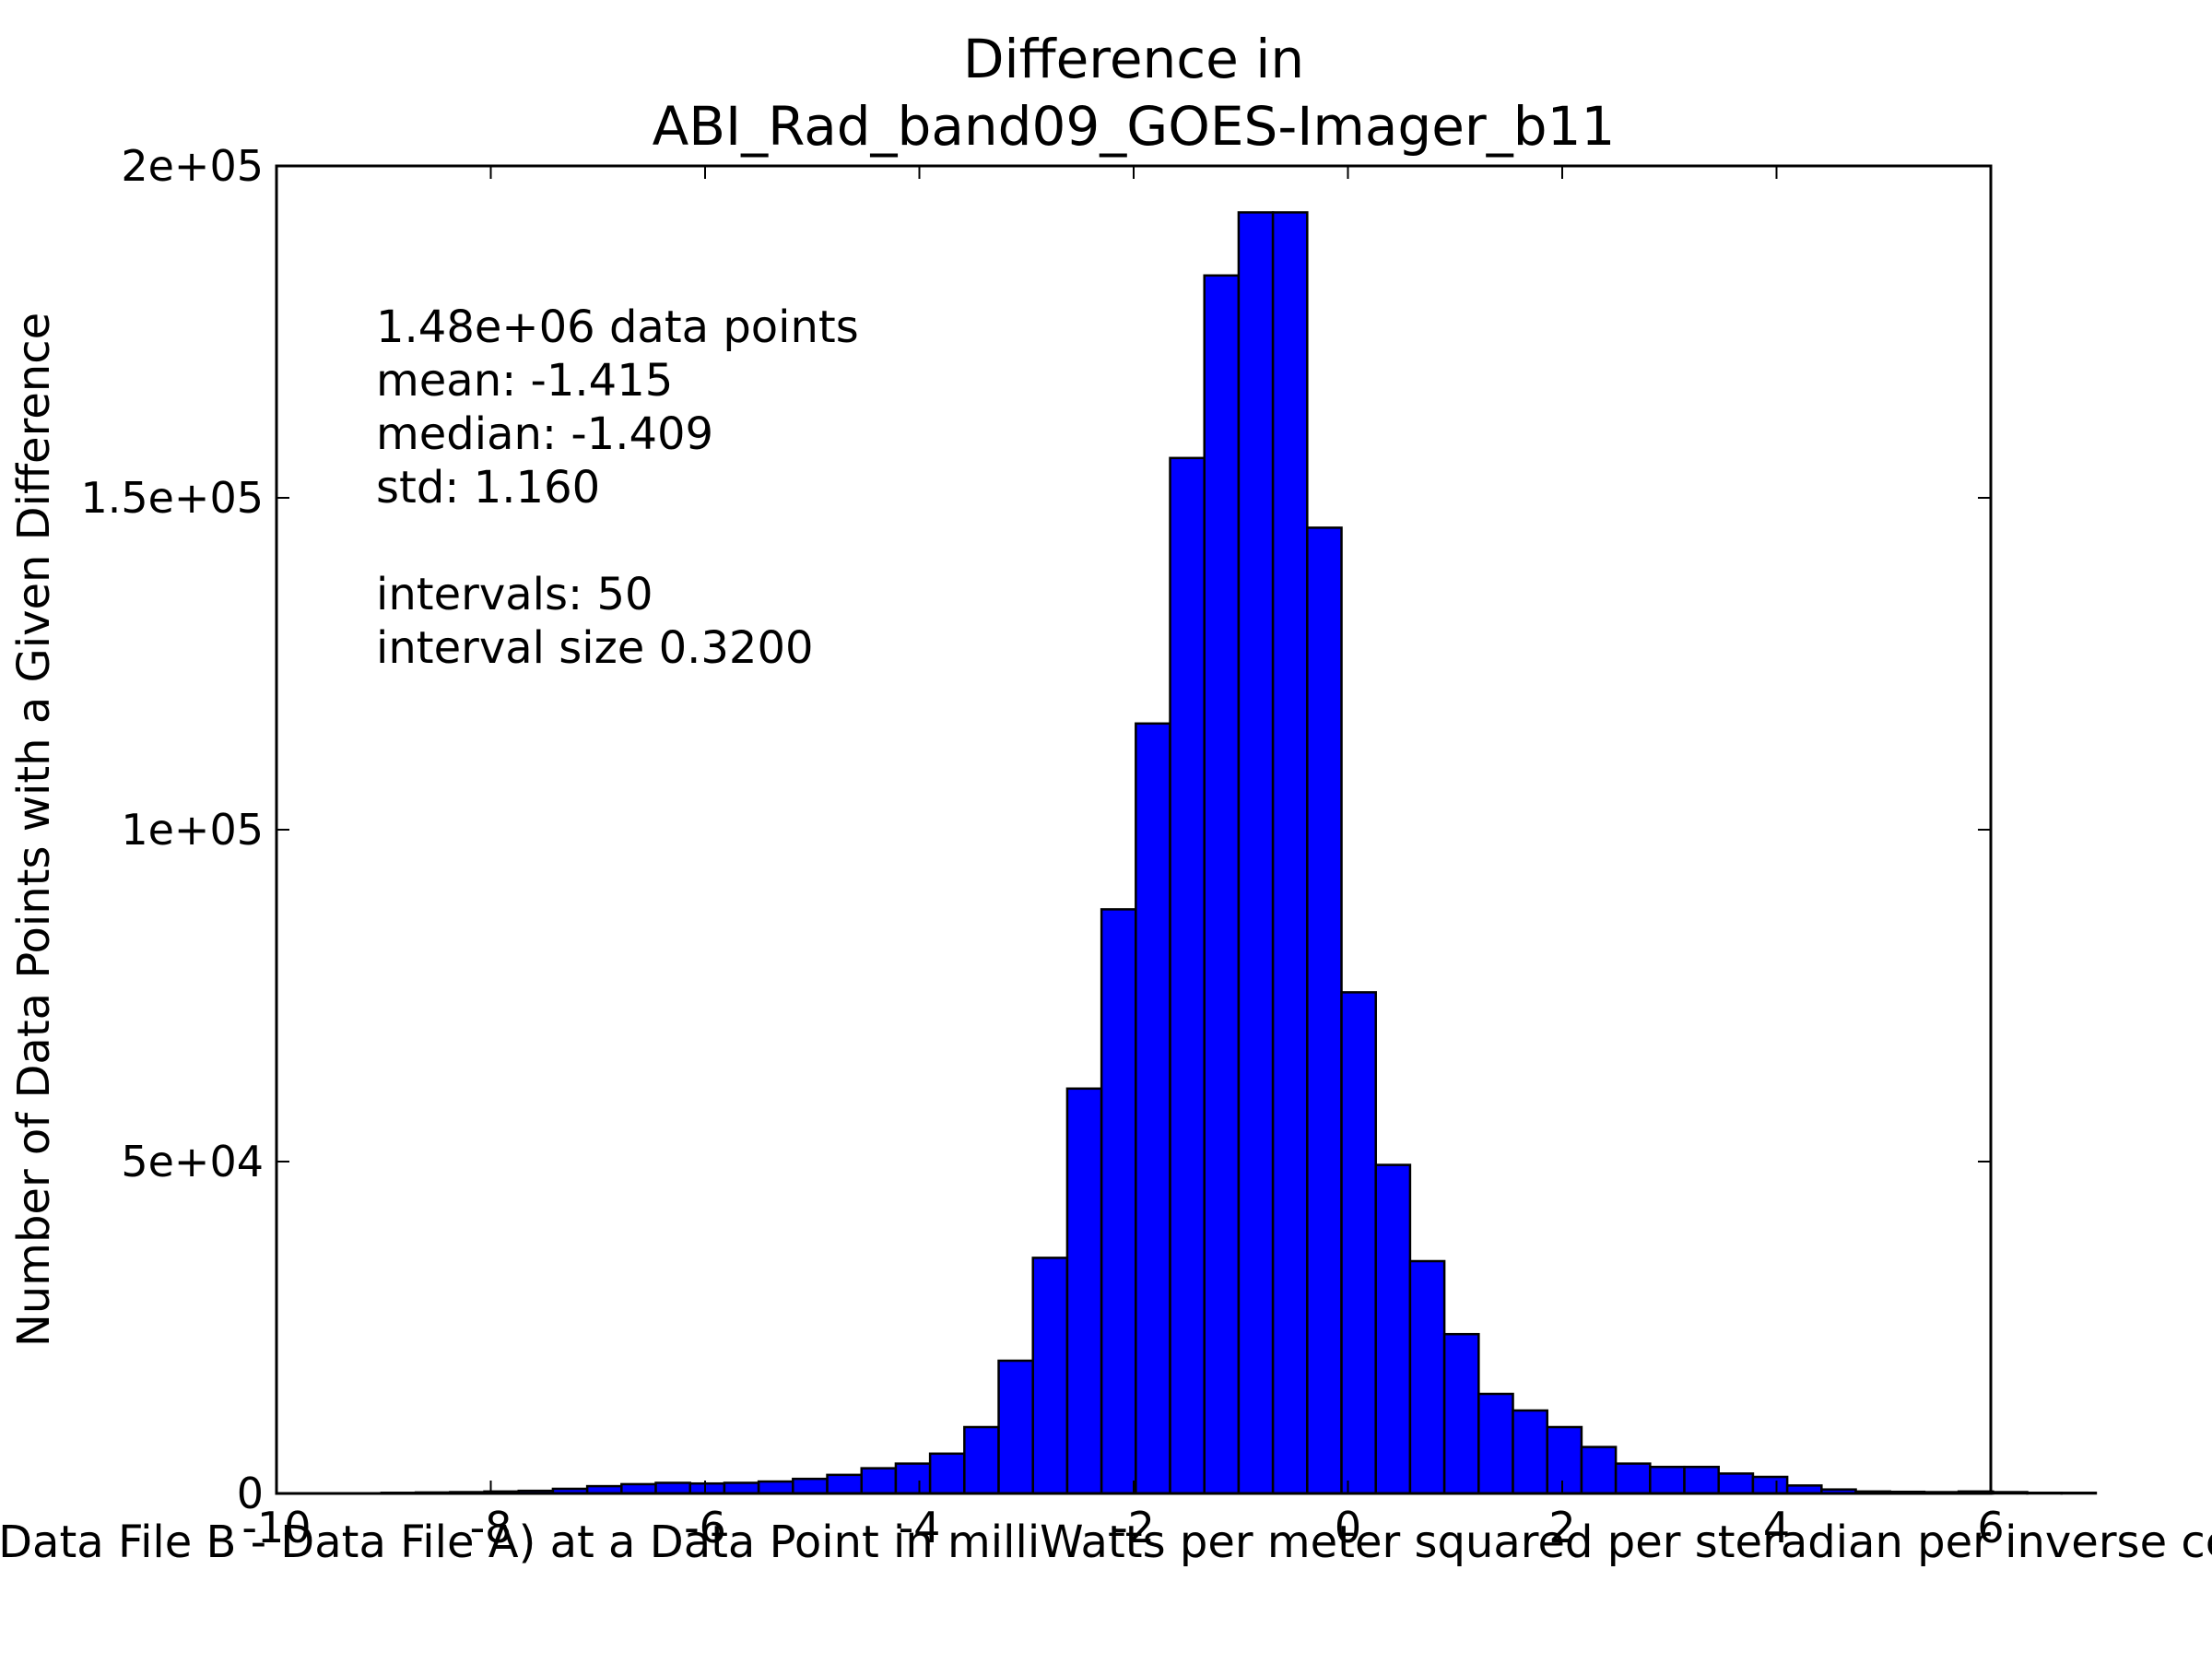  I want to click on x-tick-label: 6, so click(1990, 1527).